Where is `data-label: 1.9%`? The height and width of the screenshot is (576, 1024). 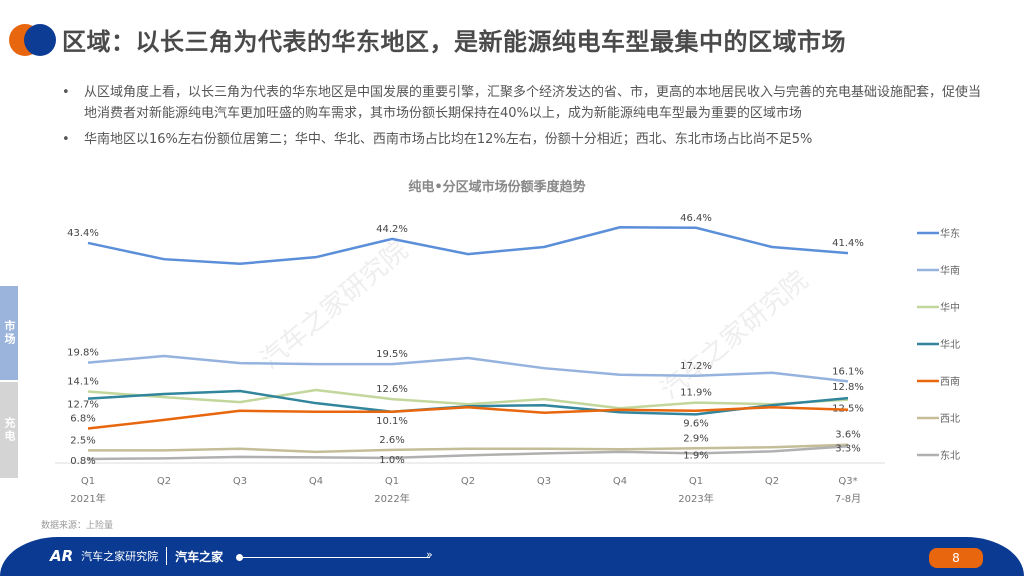
data-label: 1.9% is located at coordinates (695, 455).